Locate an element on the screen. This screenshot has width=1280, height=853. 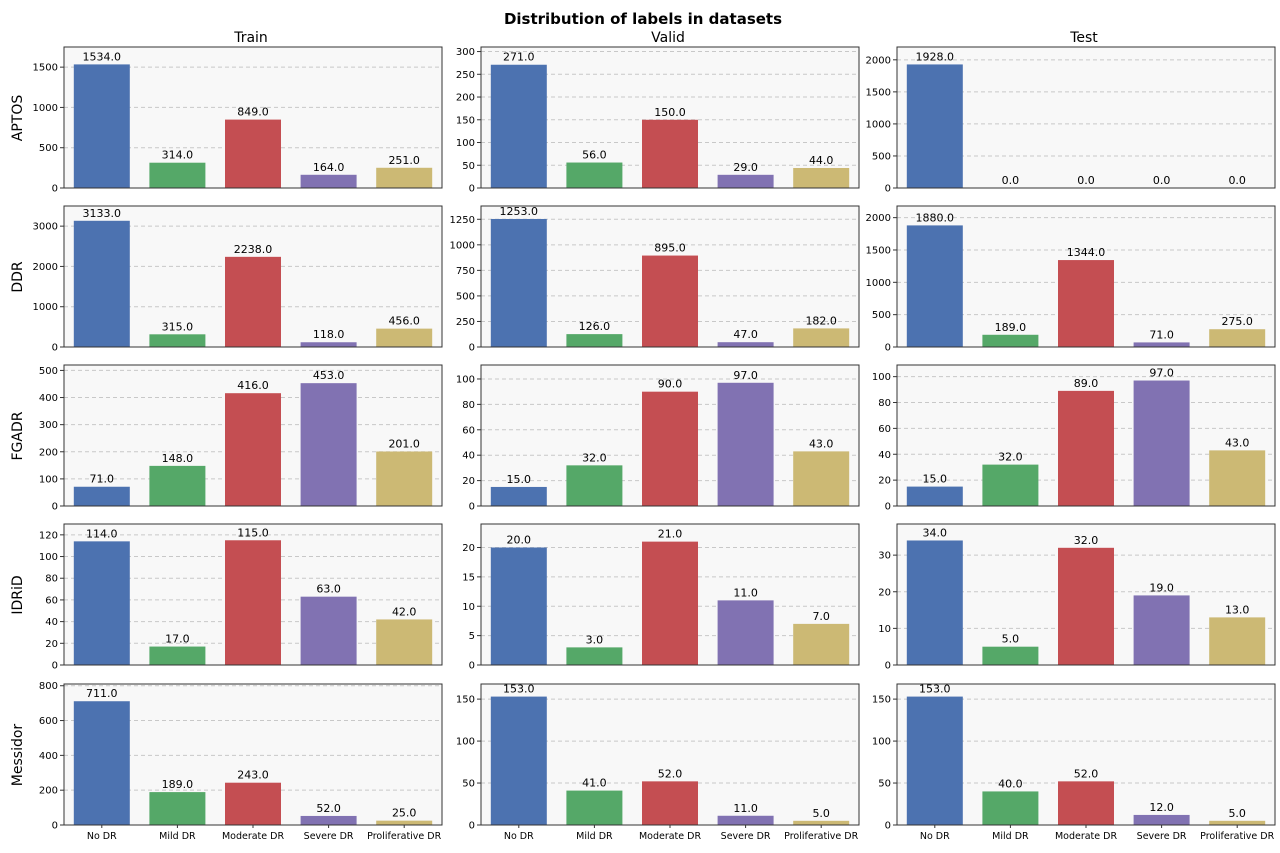
panel-aptos-test-frame is located at coordinates (1086, 117).